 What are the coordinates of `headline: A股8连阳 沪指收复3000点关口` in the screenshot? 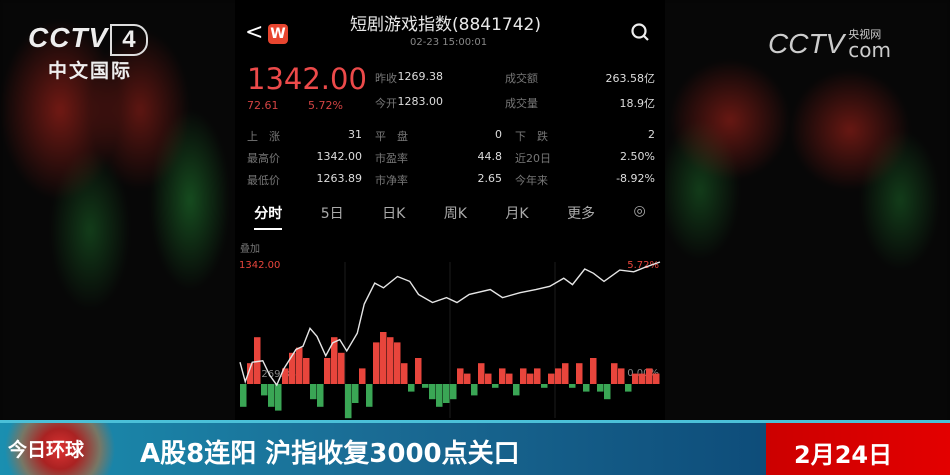 It's located at (330, 454).